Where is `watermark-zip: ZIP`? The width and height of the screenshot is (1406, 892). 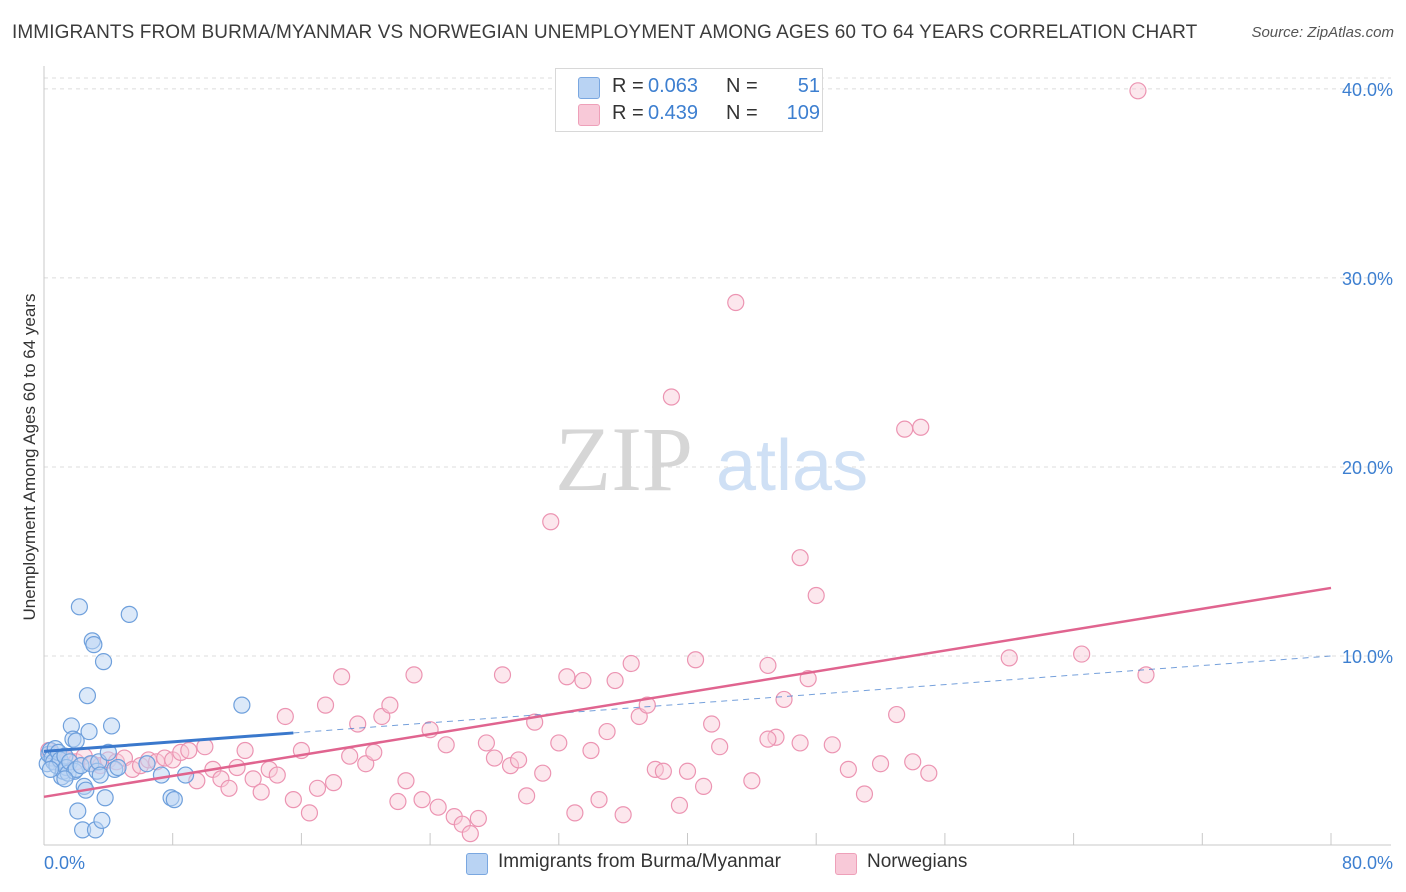
watermark-zip: ZIP is located at coordinates (624, 459).